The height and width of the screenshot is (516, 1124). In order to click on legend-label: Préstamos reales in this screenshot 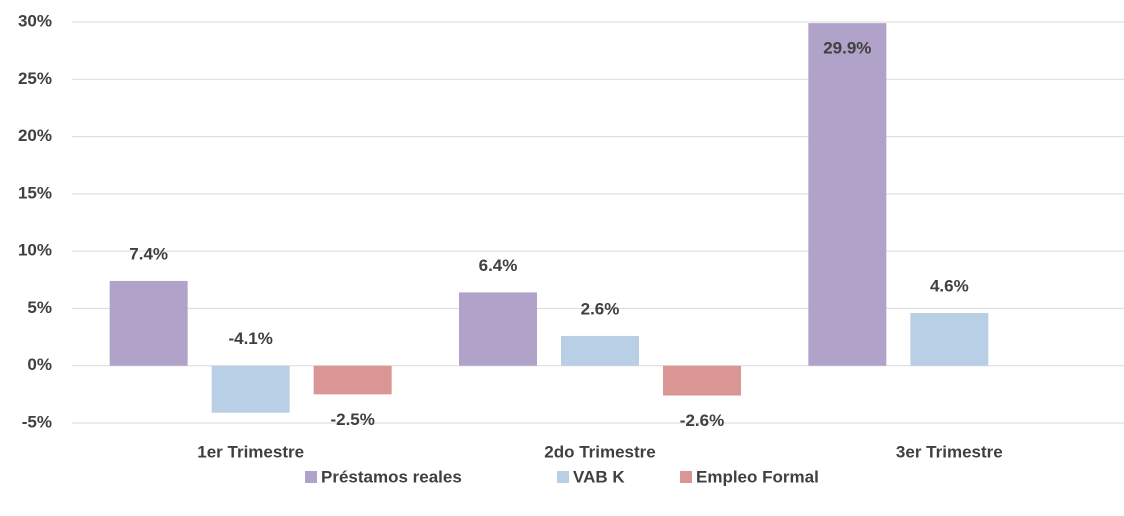, I will do `click(391, 476)`.